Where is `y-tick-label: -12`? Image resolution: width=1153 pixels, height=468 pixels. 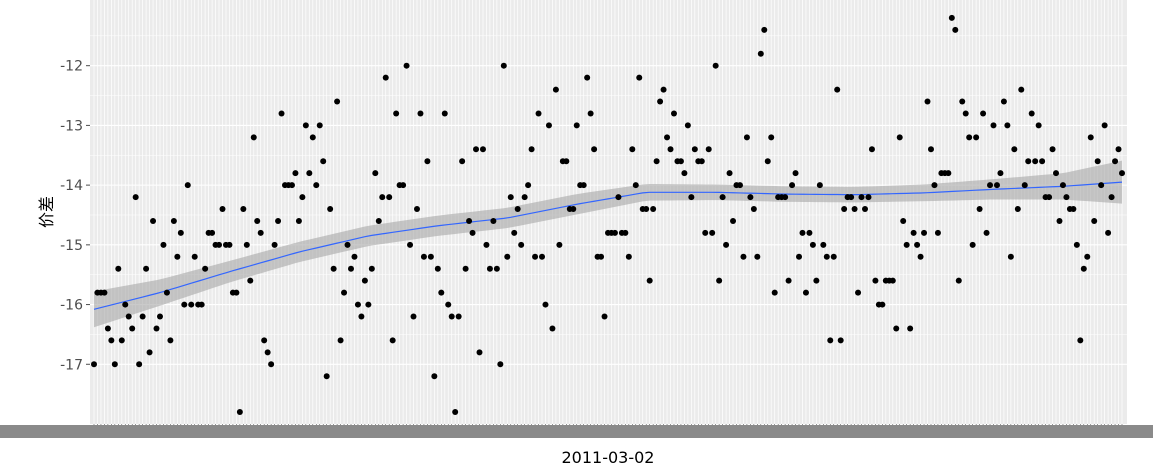
y-tick-label: -12 is located at coordinates (71, 67).